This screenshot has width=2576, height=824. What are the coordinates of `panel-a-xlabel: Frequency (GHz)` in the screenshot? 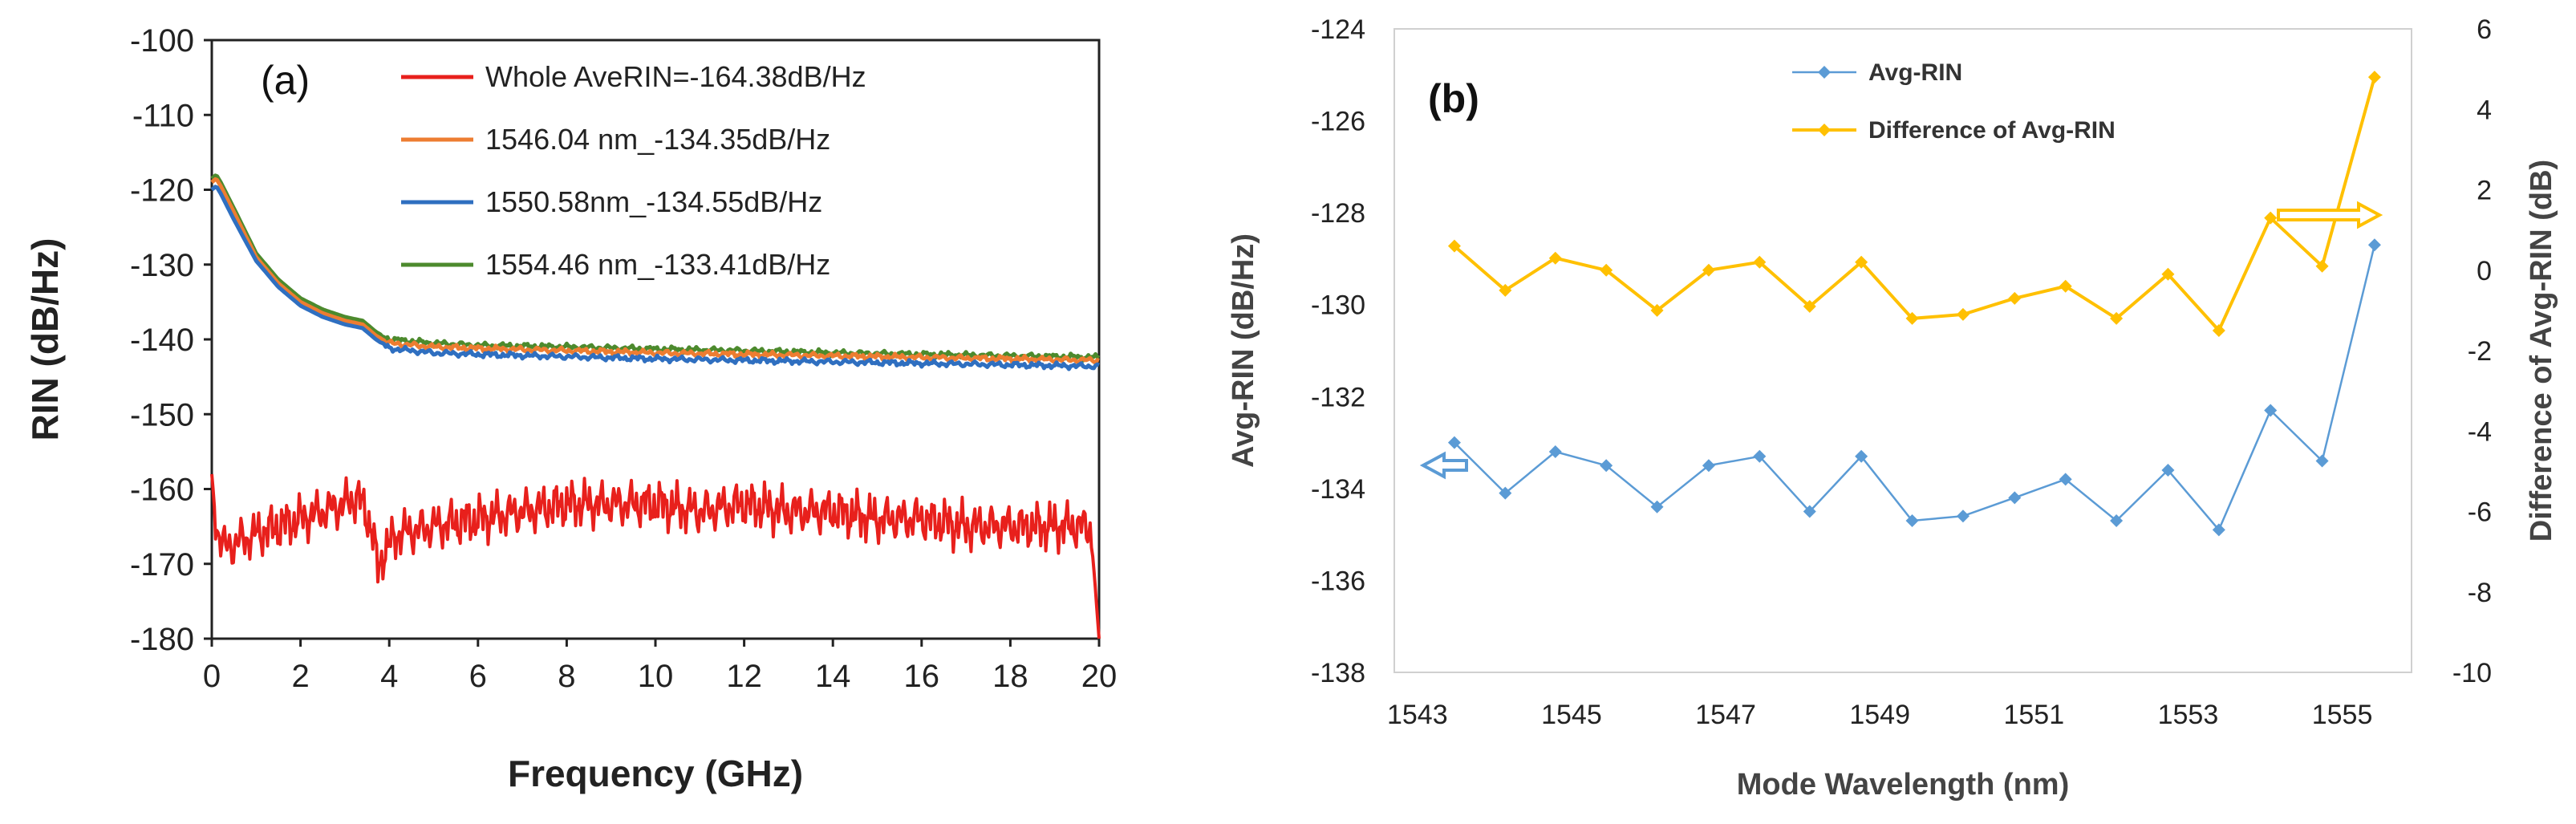 It's located at (655, 773).